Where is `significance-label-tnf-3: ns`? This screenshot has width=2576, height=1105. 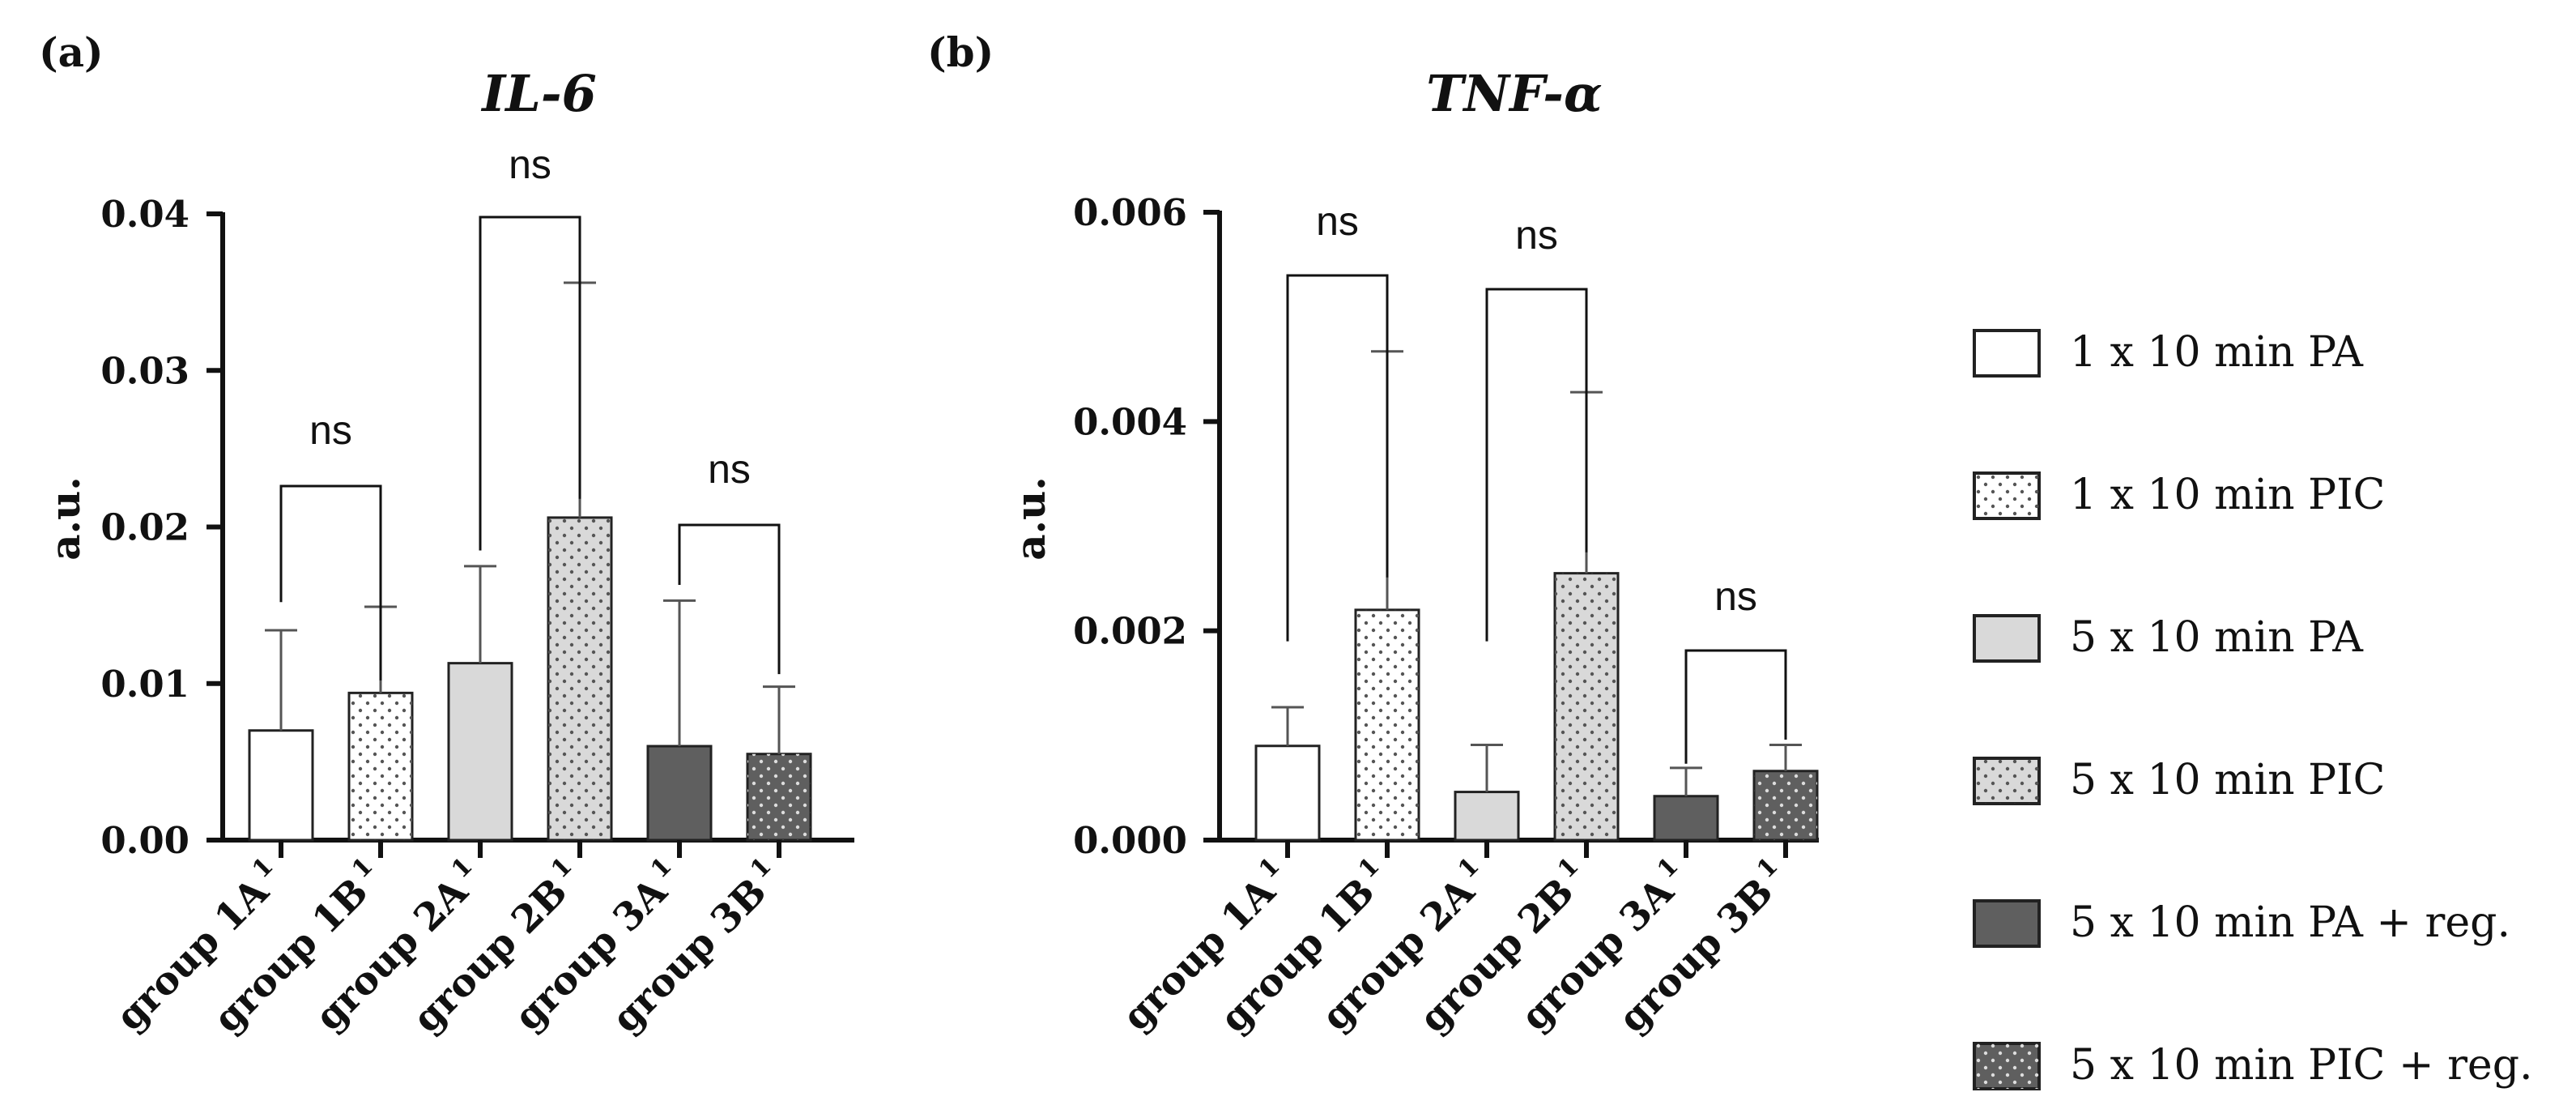 significance-label-tnf-3: ns is located at coordinates (1735, 596).